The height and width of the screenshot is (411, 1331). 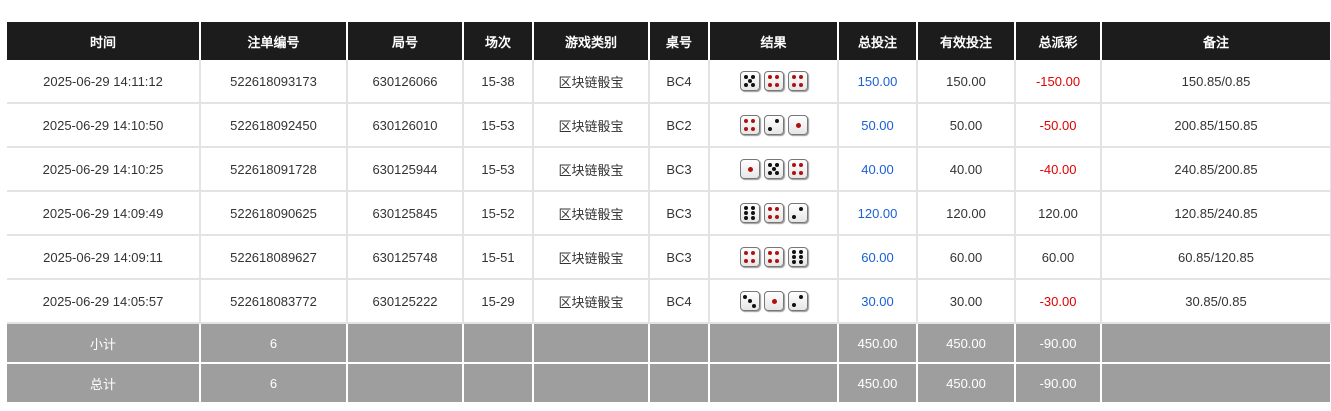 What do you see at coordinates (1216, 169) in the screenshot?
I see `table-cell: 240.85/200.85` at bounding box center [1216, 169].